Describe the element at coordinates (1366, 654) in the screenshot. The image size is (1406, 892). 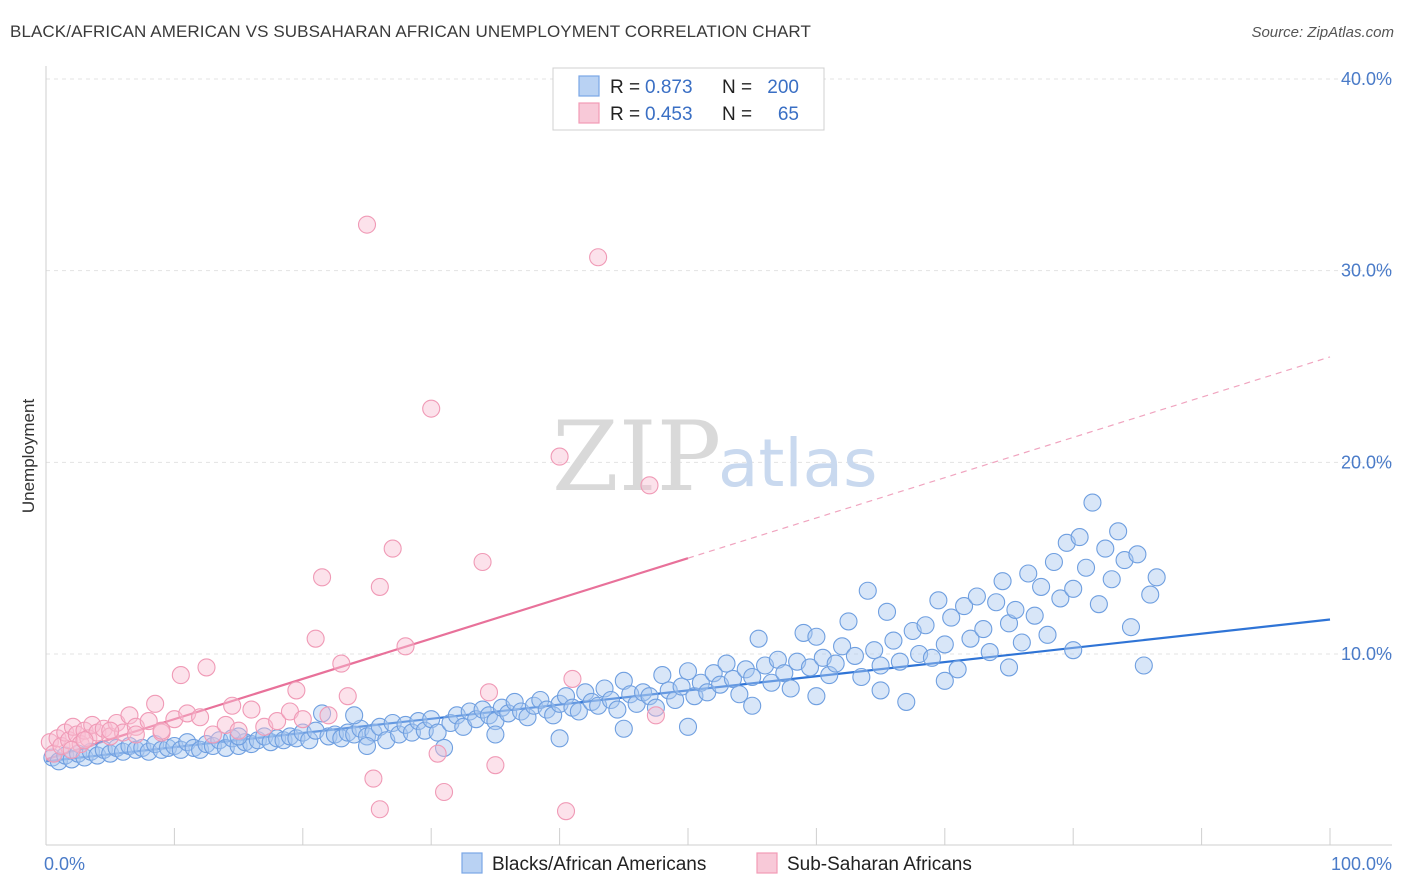
I see `y-tick-label-10: 10.0%` at that location.